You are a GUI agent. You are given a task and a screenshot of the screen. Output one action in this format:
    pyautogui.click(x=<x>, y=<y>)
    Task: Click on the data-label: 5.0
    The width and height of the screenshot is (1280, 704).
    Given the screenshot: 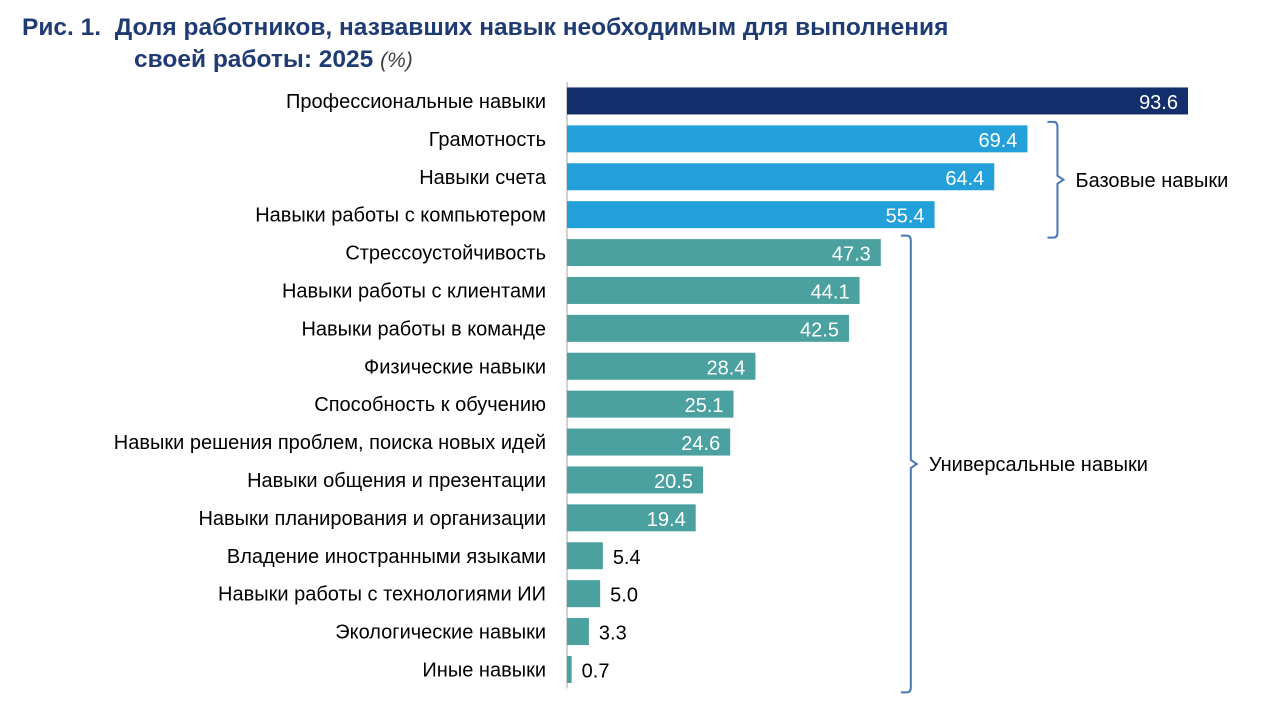 What is the action you would take?
    pyautogui.click(x=624, y=596)
    